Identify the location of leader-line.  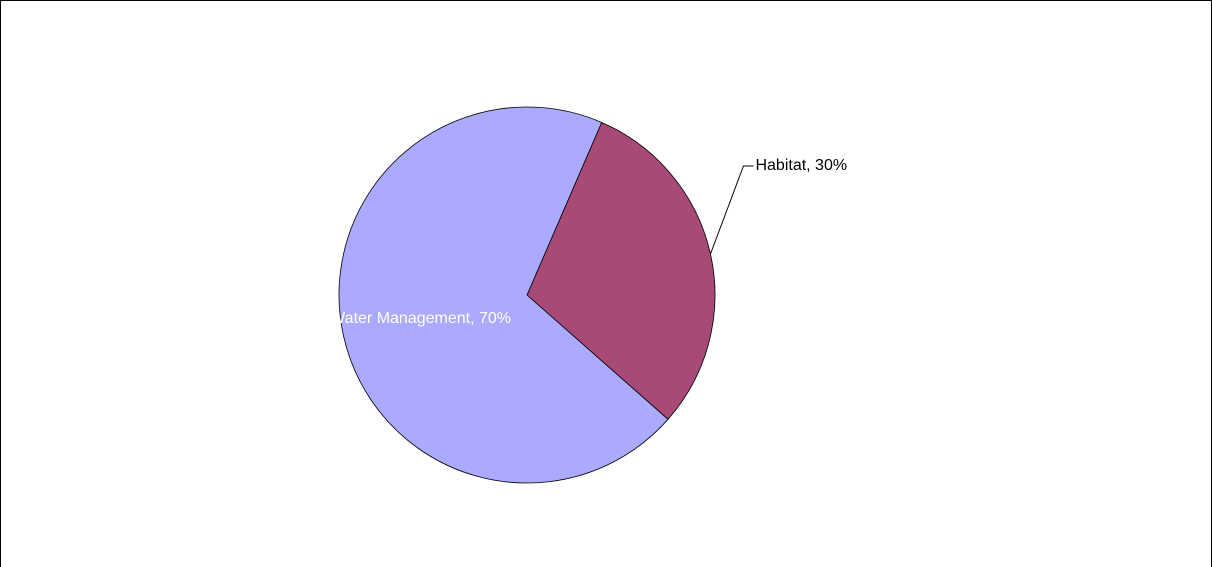
(732, 210).